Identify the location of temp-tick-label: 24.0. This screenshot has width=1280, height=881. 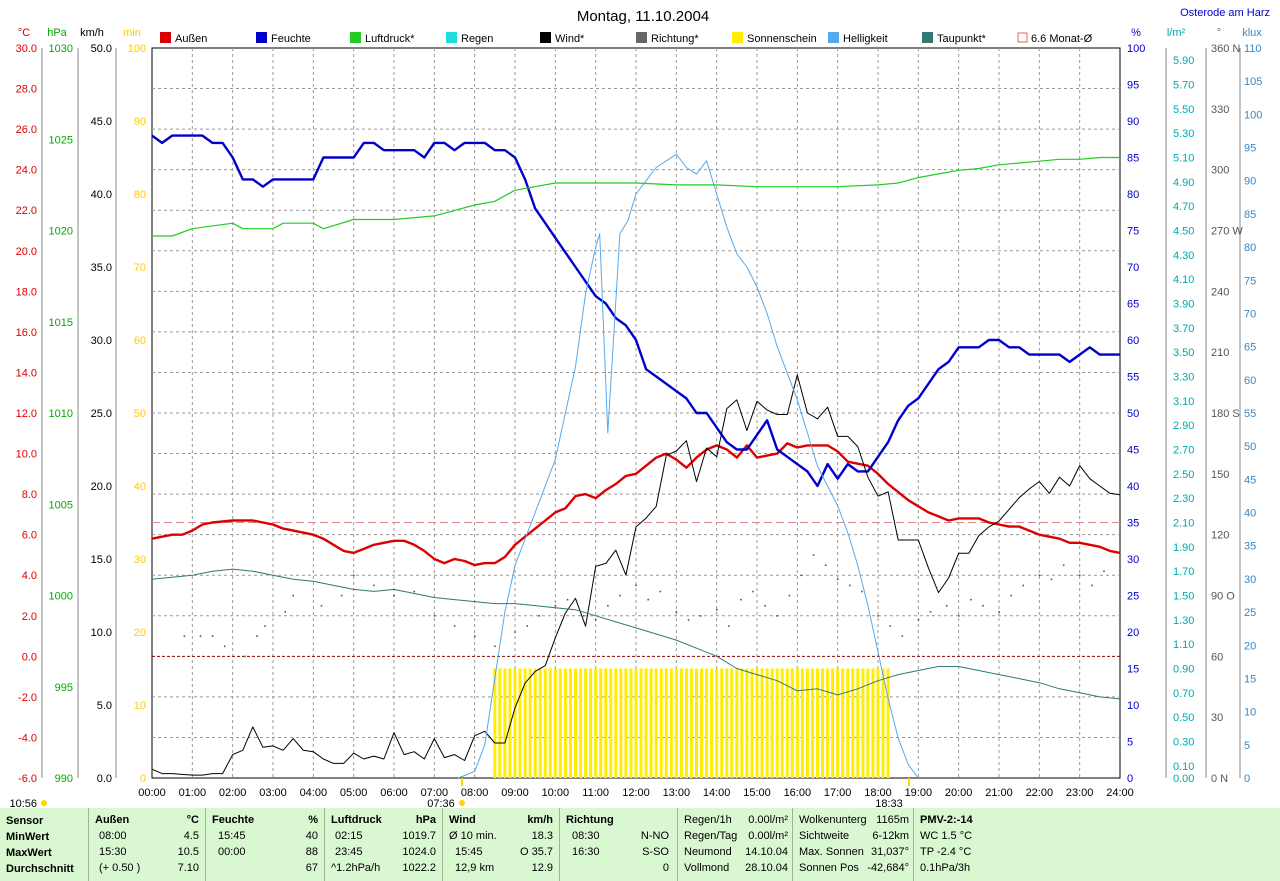
(26, 171).